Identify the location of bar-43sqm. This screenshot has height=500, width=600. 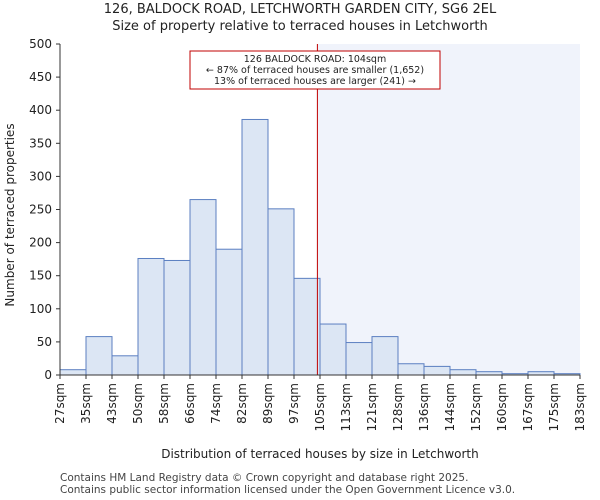
(125, 365).